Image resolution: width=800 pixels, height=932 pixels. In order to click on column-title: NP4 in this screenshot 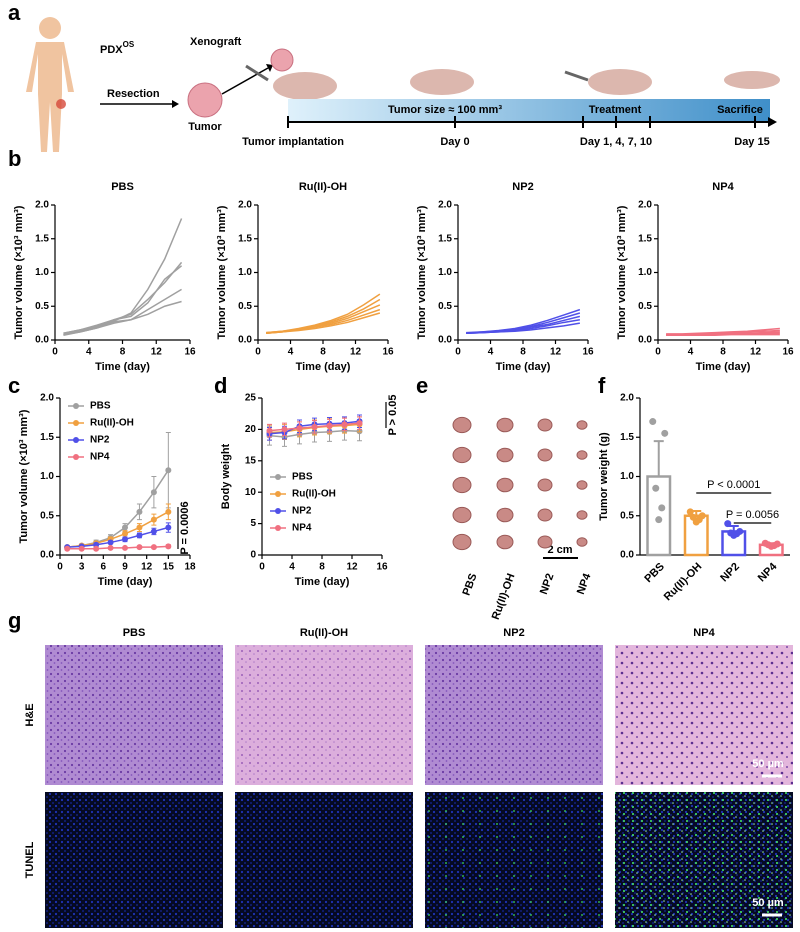, I will do `click(704, 633)`.